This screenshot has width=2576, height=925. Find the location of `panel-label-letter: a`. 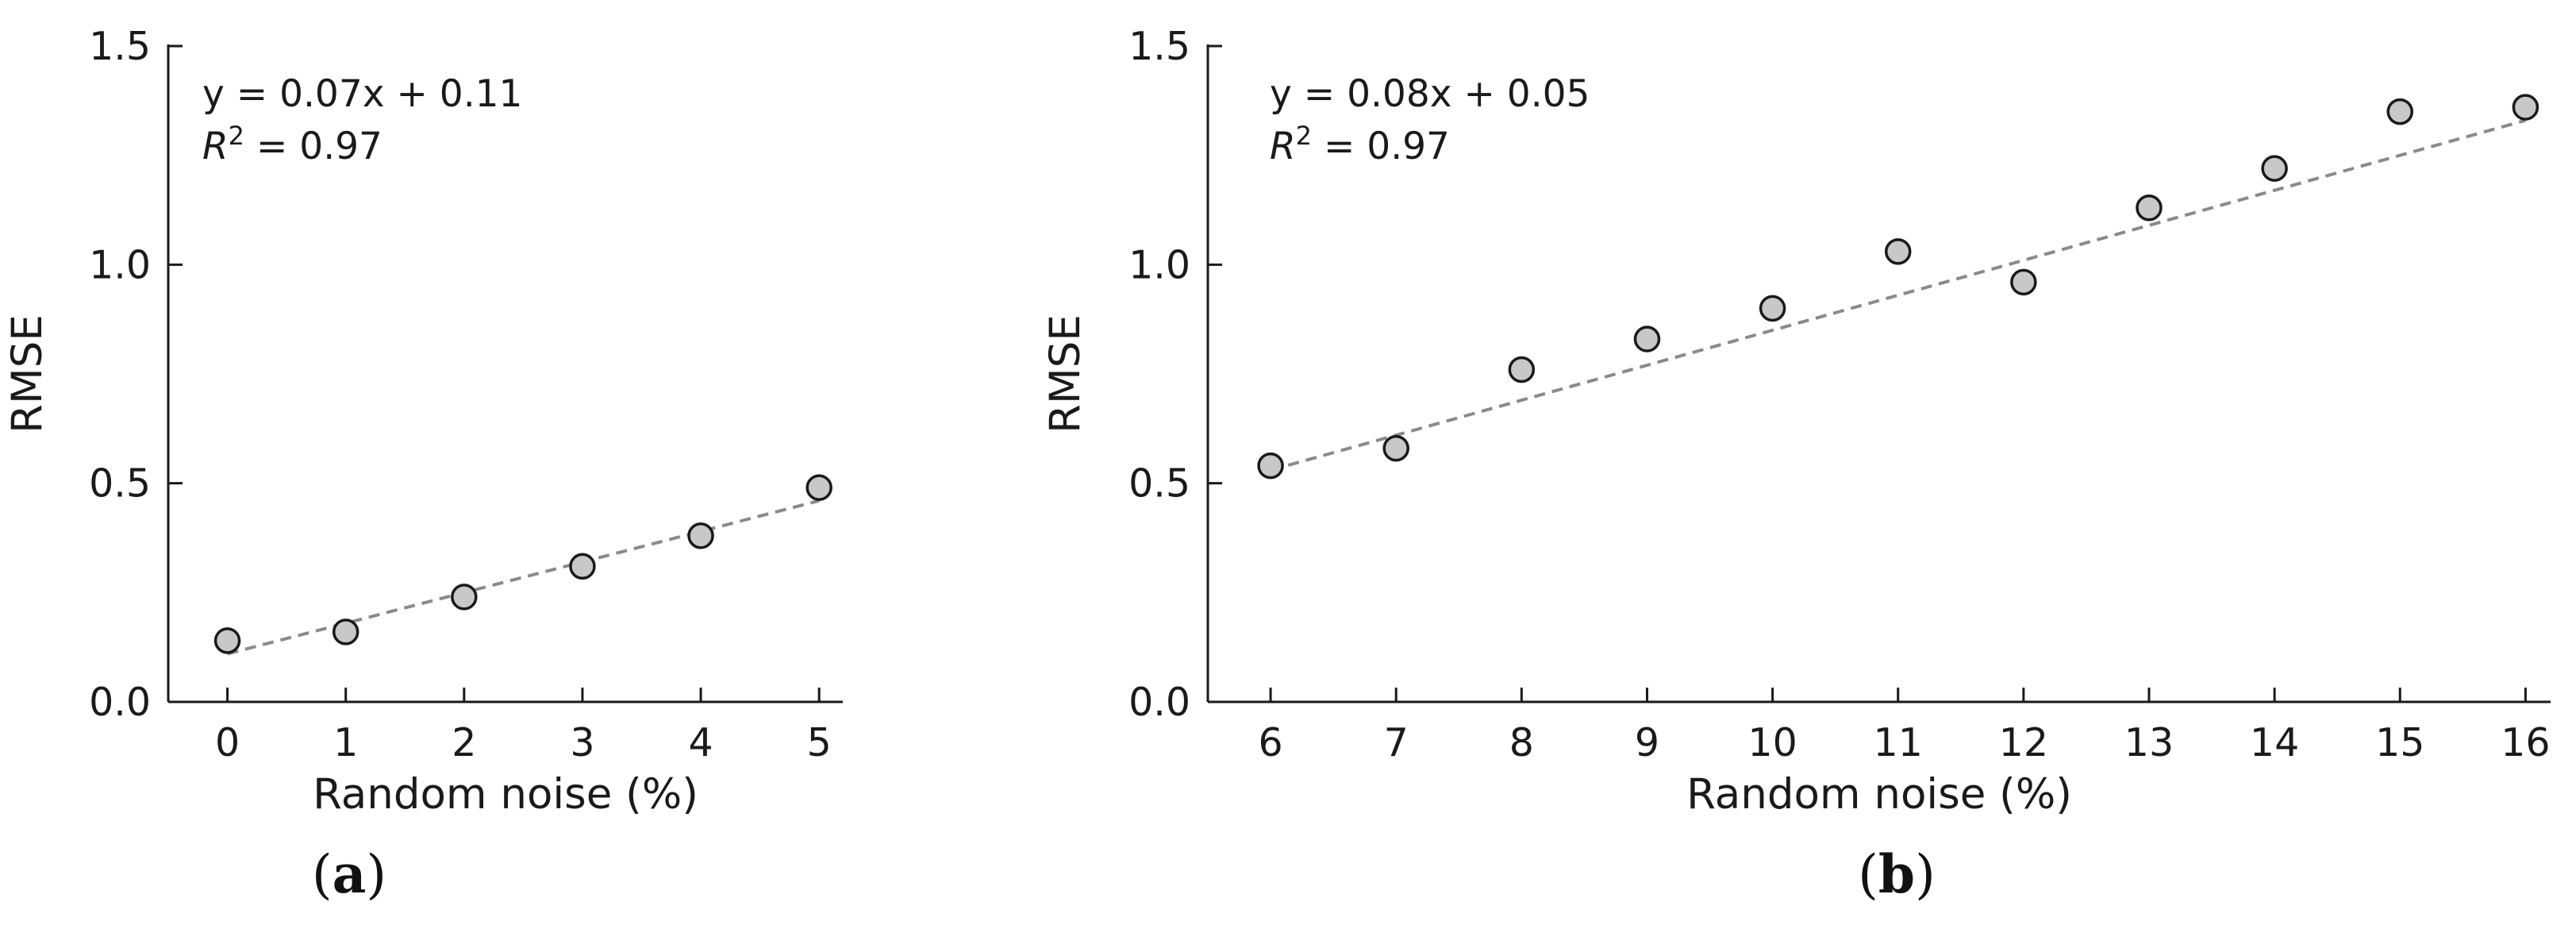

panel-label-letter: a is located at coordinates (350, 874).